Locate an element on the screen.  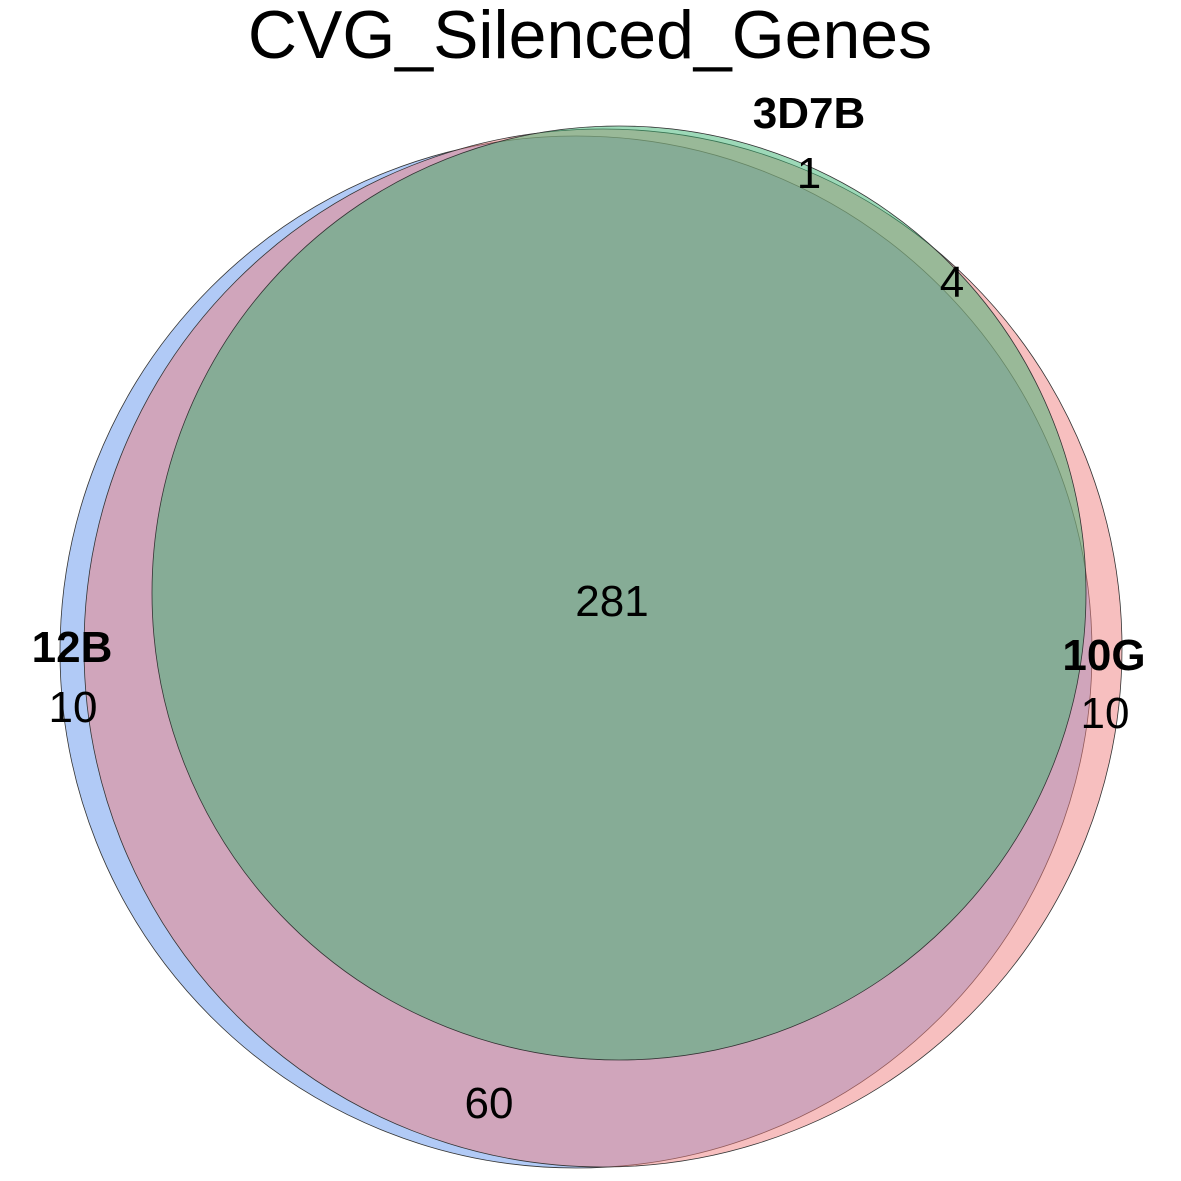
count-10g-only: 10 is located at coordinates (1105, 713).